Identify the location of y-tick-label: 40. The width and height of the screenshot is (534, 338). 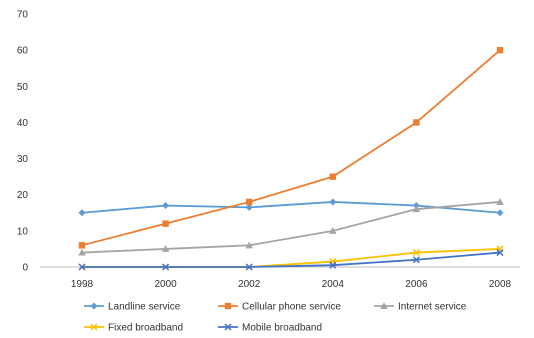
(23, 123).